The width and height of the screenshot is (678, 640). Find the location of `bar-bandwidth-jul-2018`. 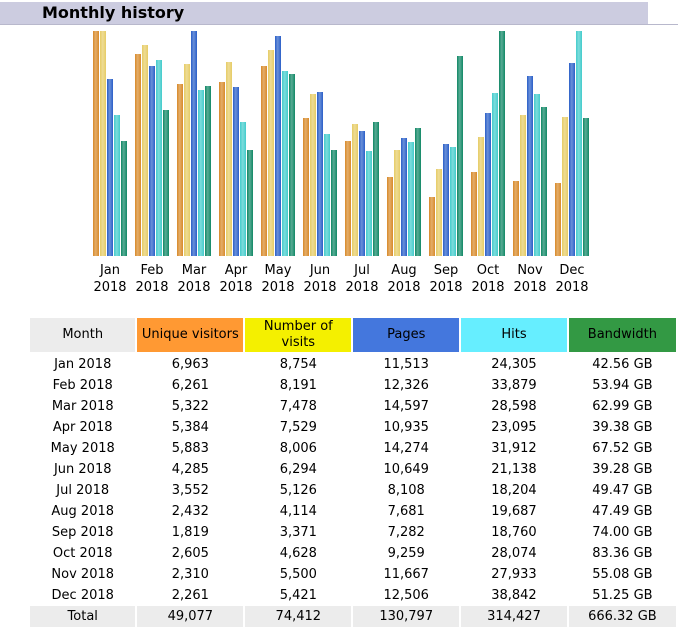

bar-bandwidth-jul-2018 is located at coordinates (376, 189).